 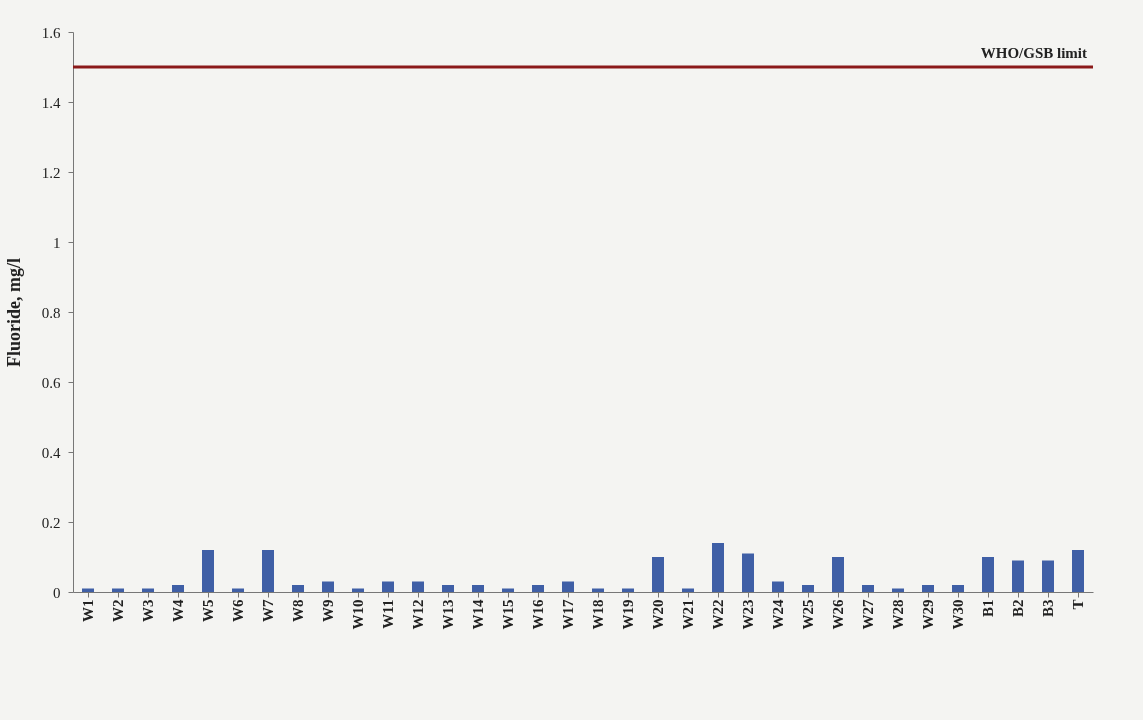 I want to click on x-tick-label: W28, so click(x=898, y=614).